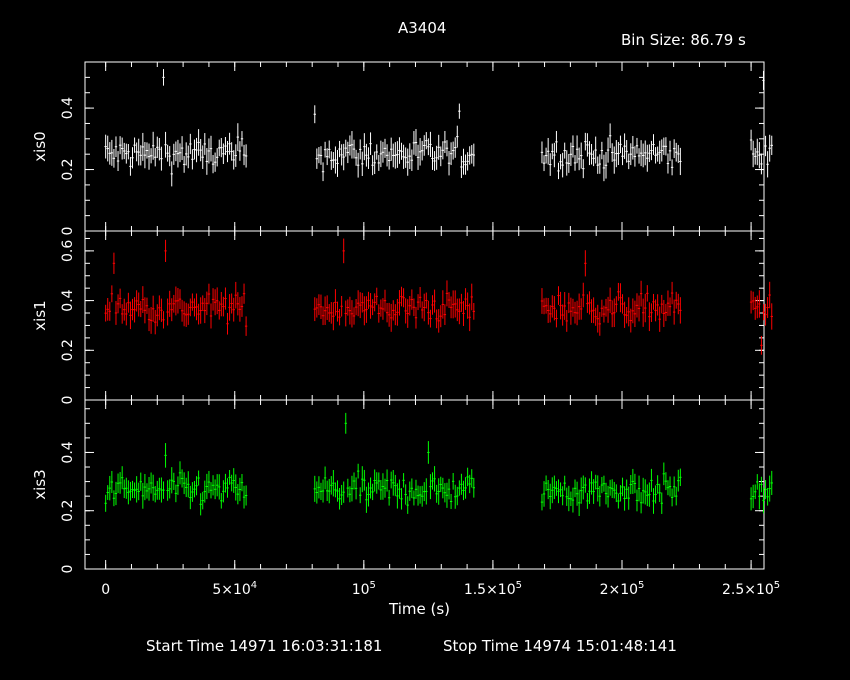  What do you see at coordinates (68, 251) in the screenshot?
I see `y-tick-label-xis1: 0.6` at bounding box center [68, 251].